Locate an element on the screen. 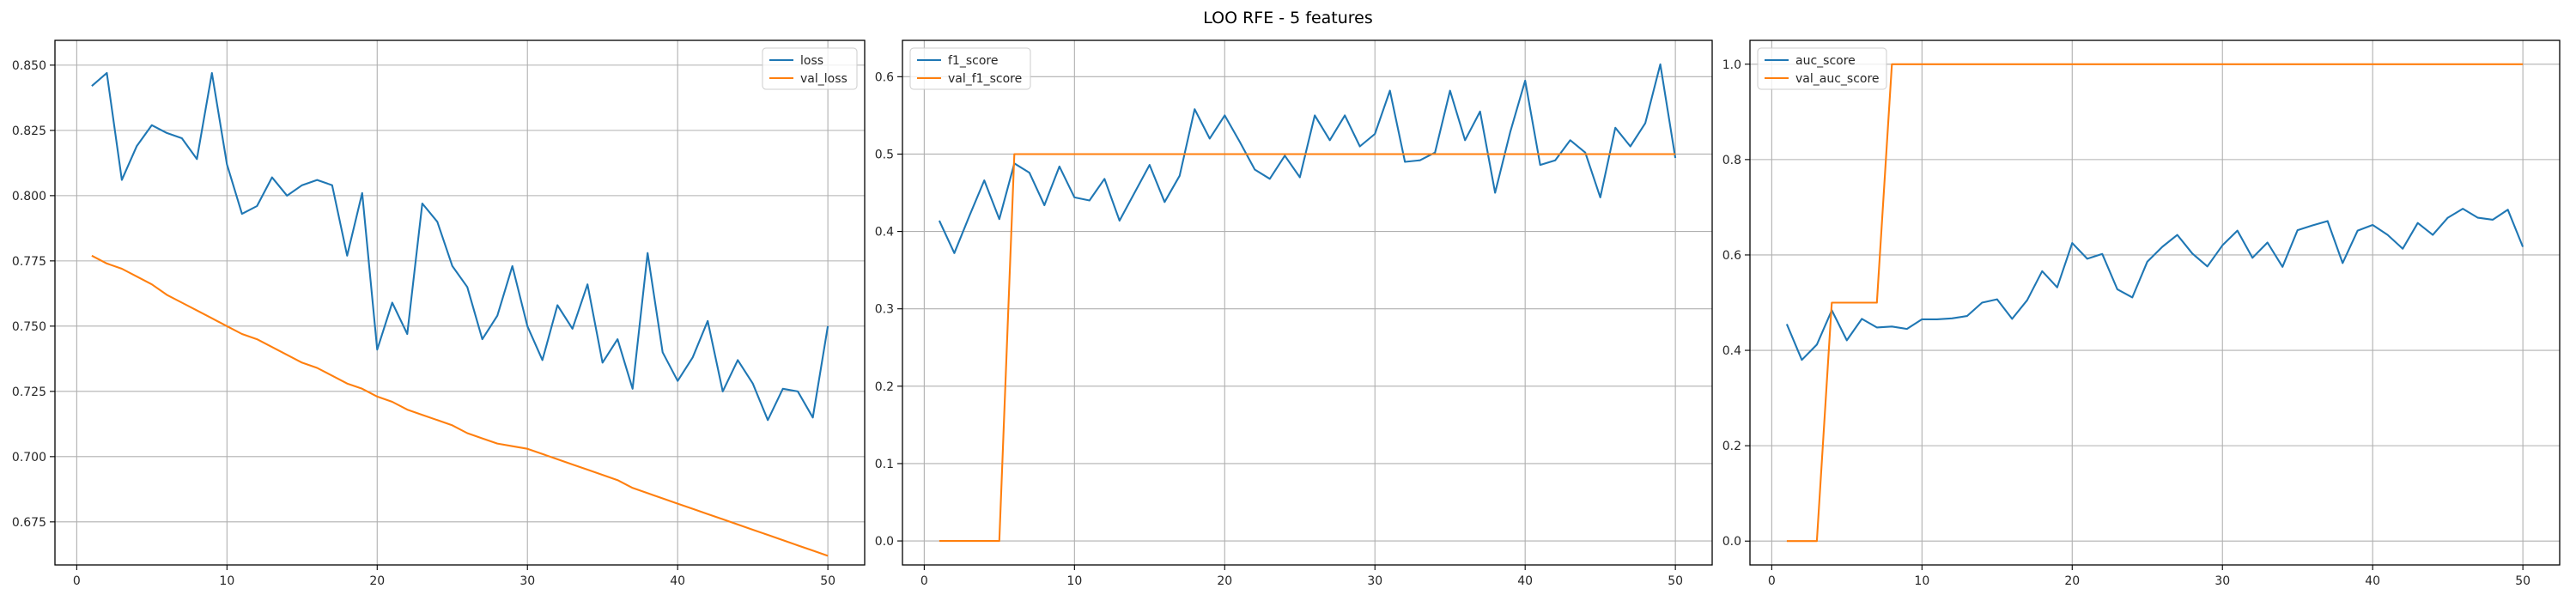 The height and width of the screenshot is (601, 2576). y-tick-label: 0.675 is located at coordinates (29, 523).